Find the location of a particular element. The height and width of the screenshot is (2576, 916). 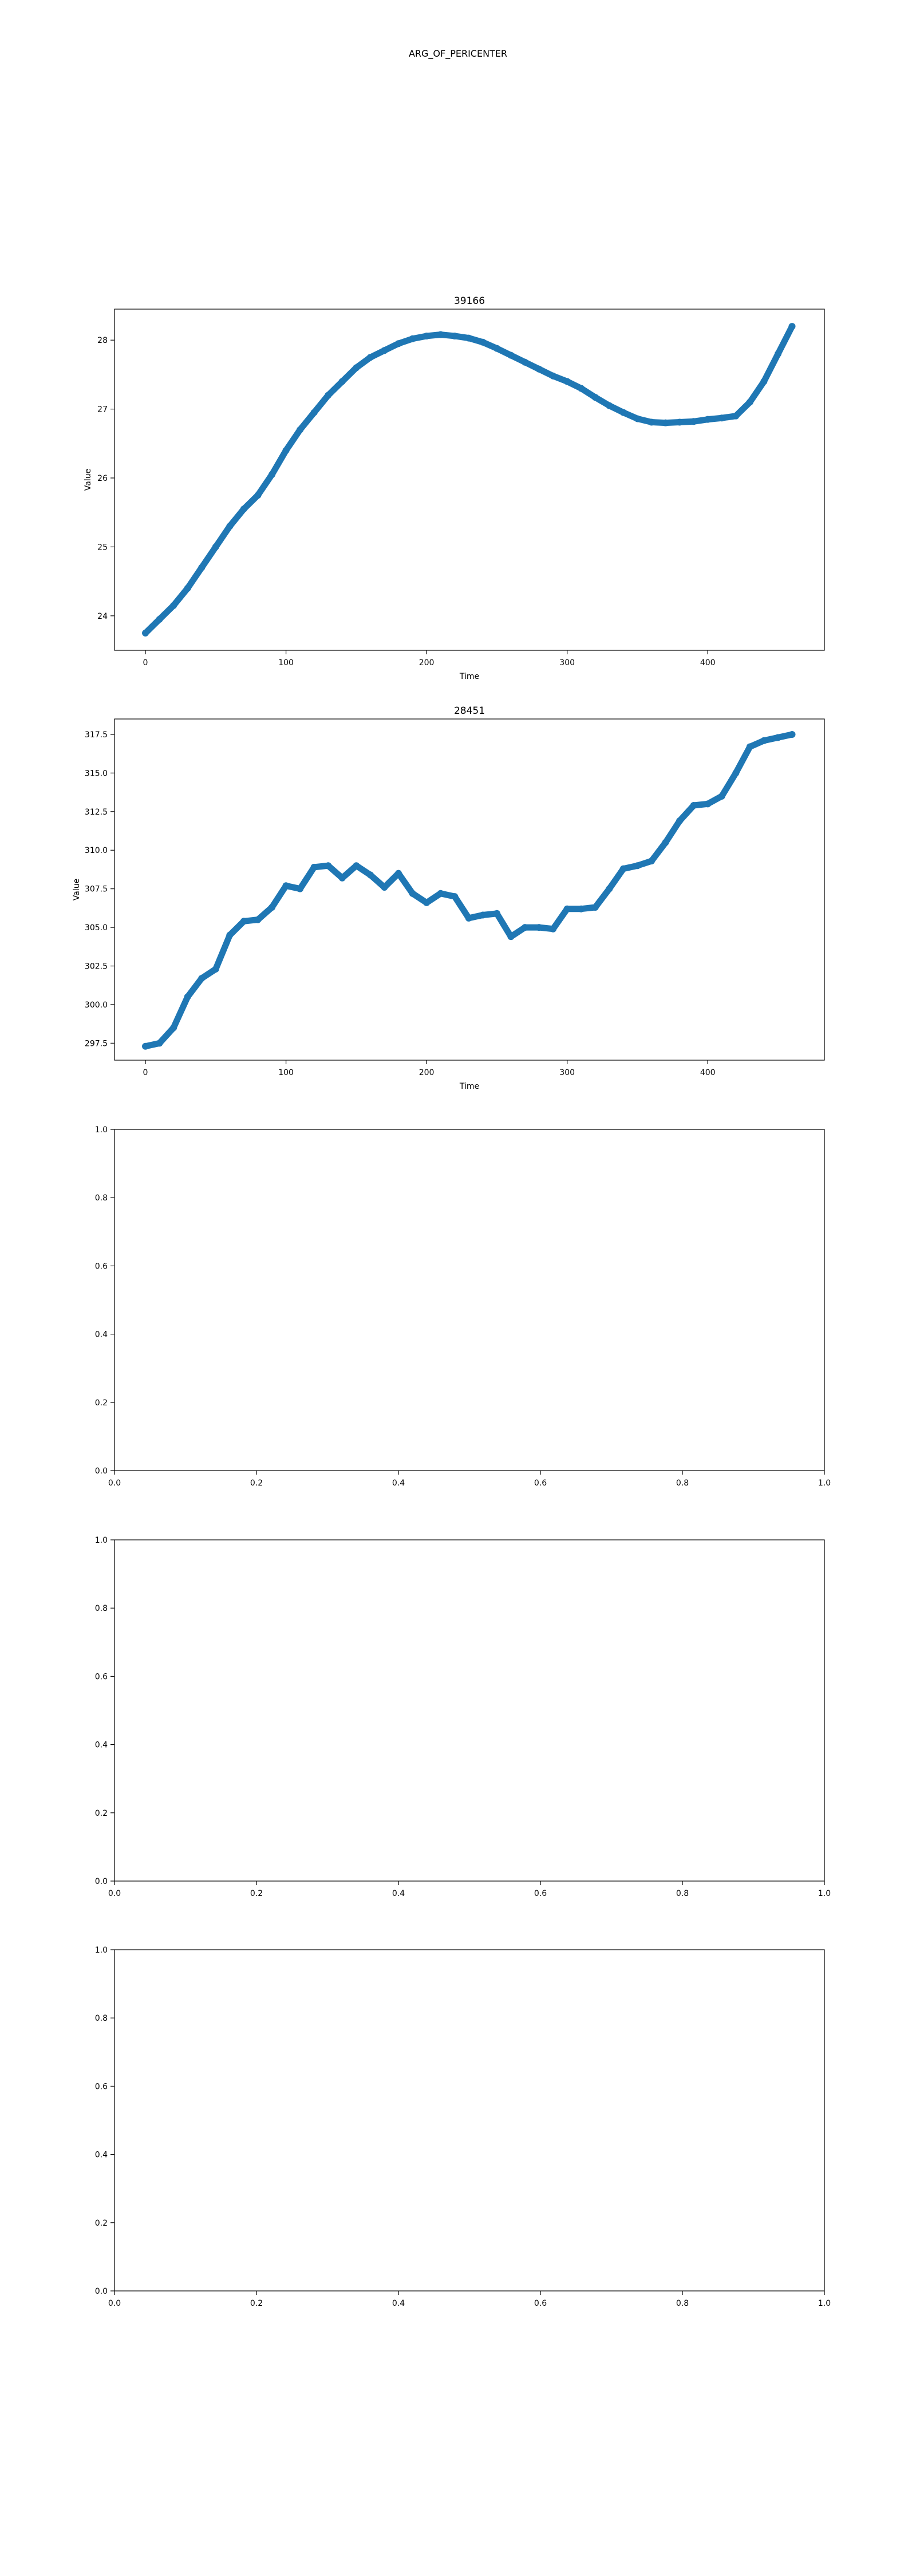

figure-title: ARG_OF_PERICENTER is located at coordinates (458, 53).